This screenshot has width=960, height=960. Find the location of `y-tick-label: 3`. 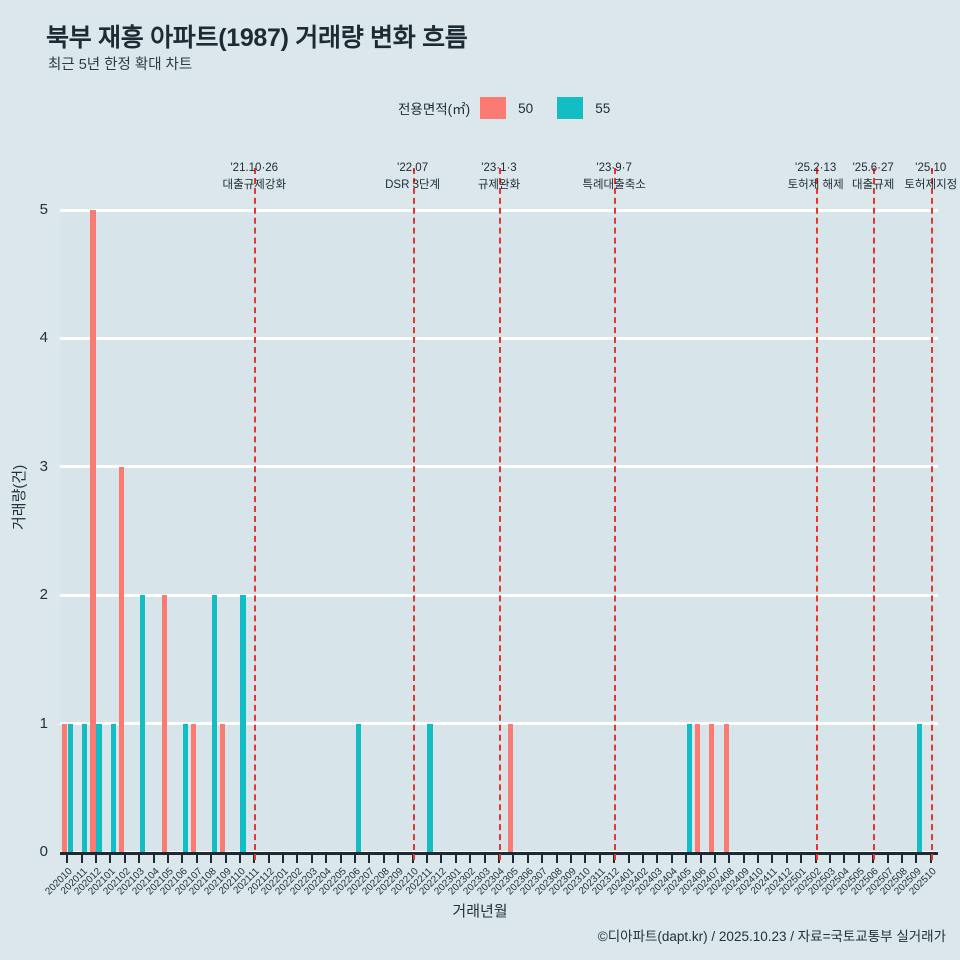

y-tick-label: 3 is located at coordinates (43, 466).